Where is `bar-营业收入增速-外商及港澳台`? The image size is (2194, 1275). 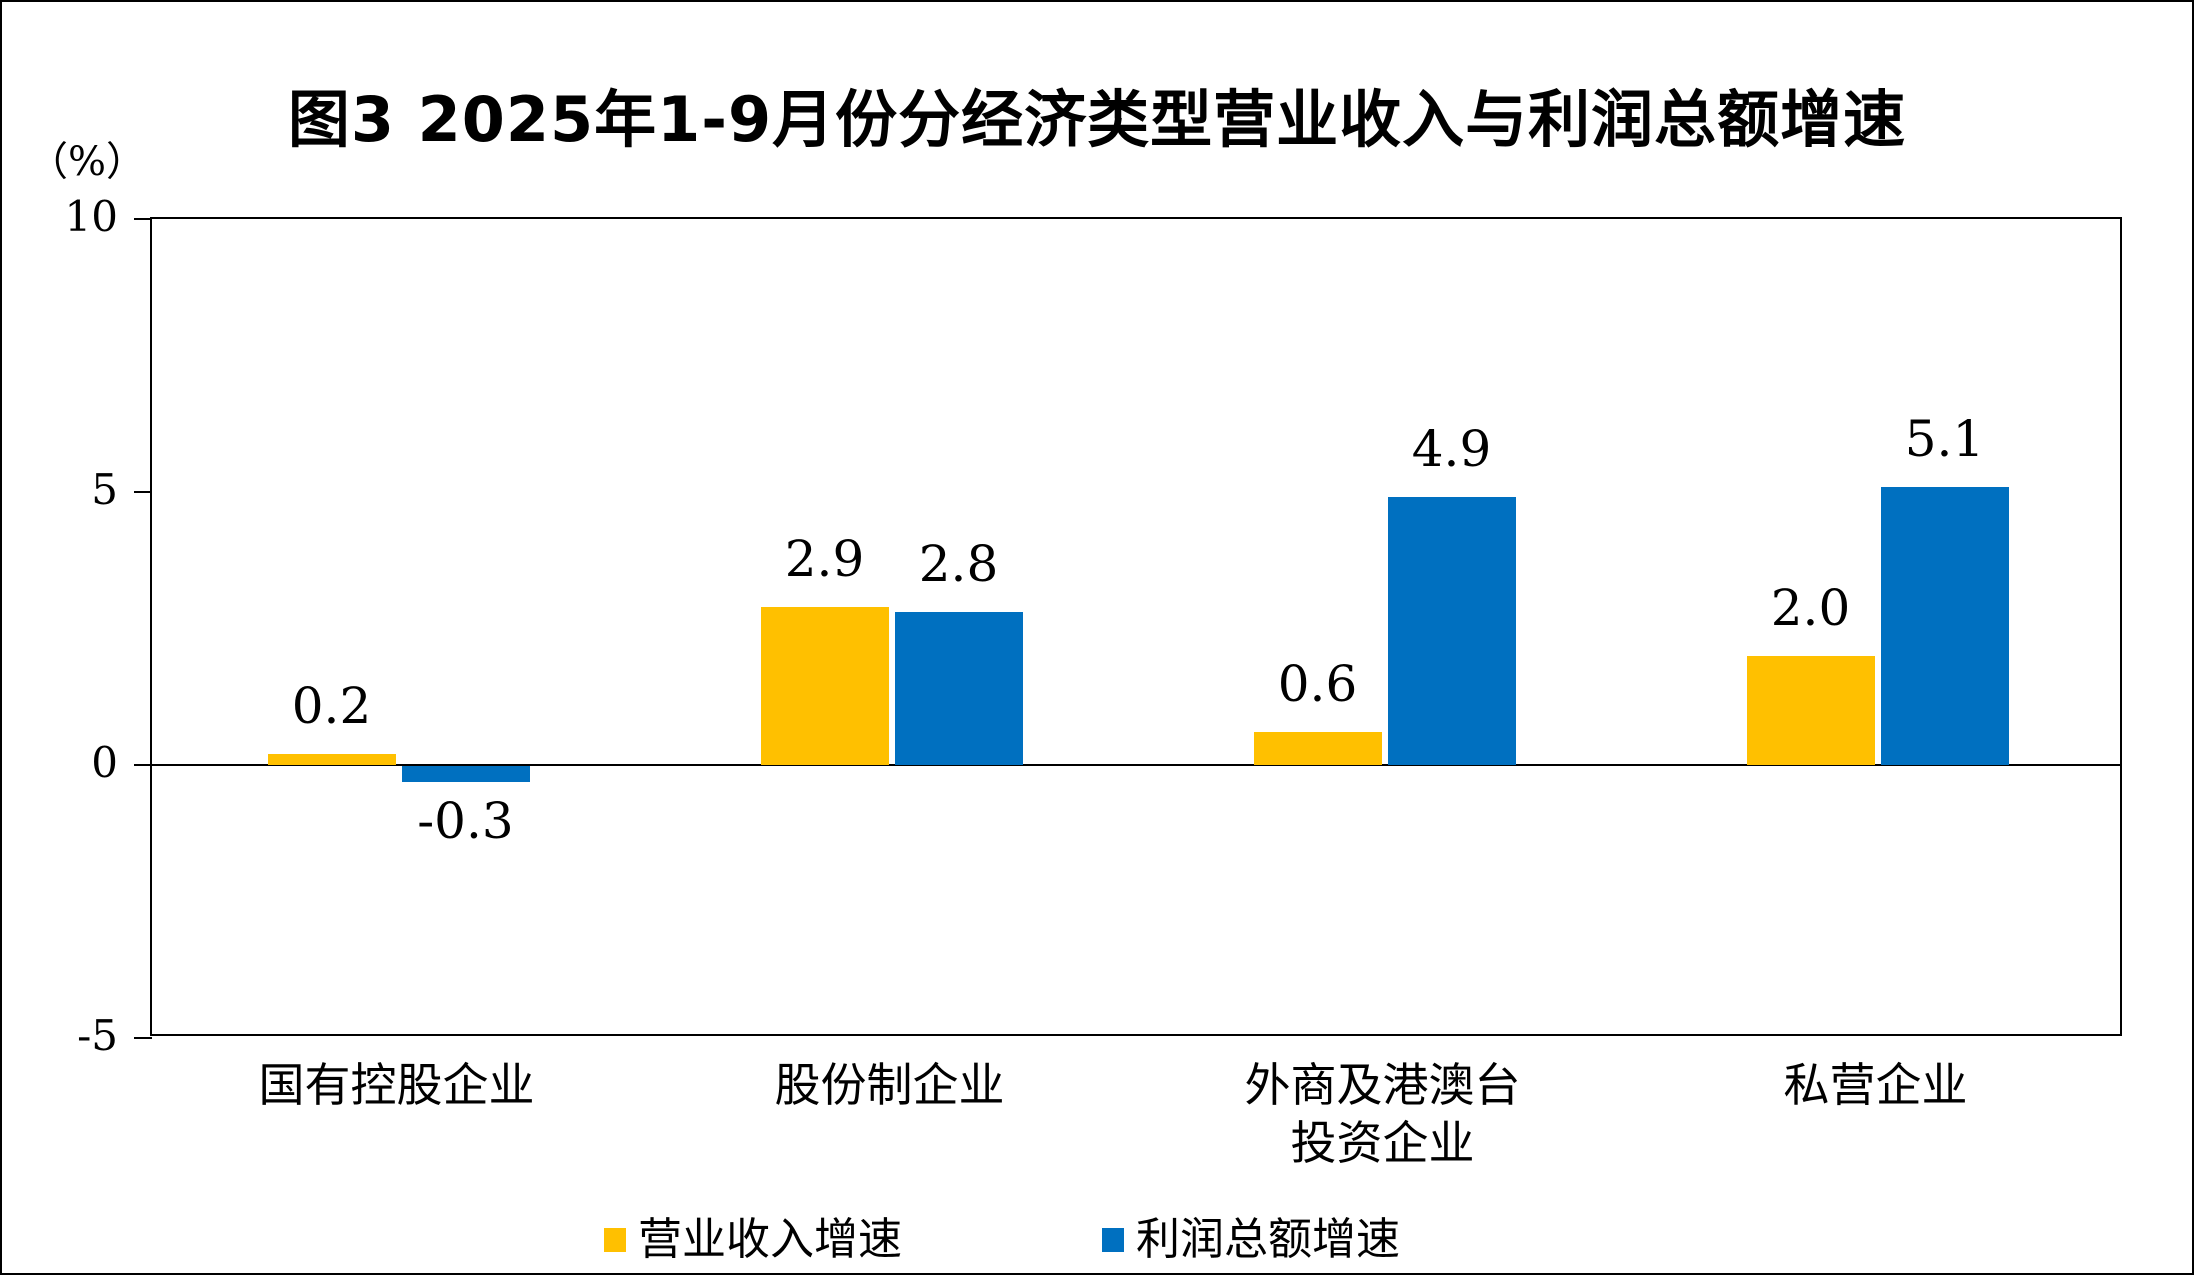
bar-营业收入增速-外商及港澳台 is located at coordinates (1317, 748).